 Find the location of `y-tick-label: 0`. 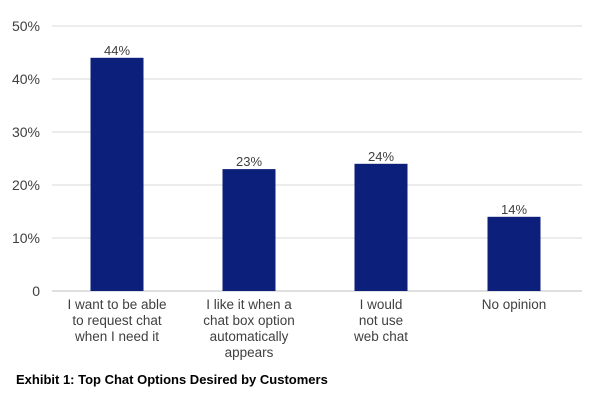

y-tick-label: 0 is located at coordinates (36, 291).